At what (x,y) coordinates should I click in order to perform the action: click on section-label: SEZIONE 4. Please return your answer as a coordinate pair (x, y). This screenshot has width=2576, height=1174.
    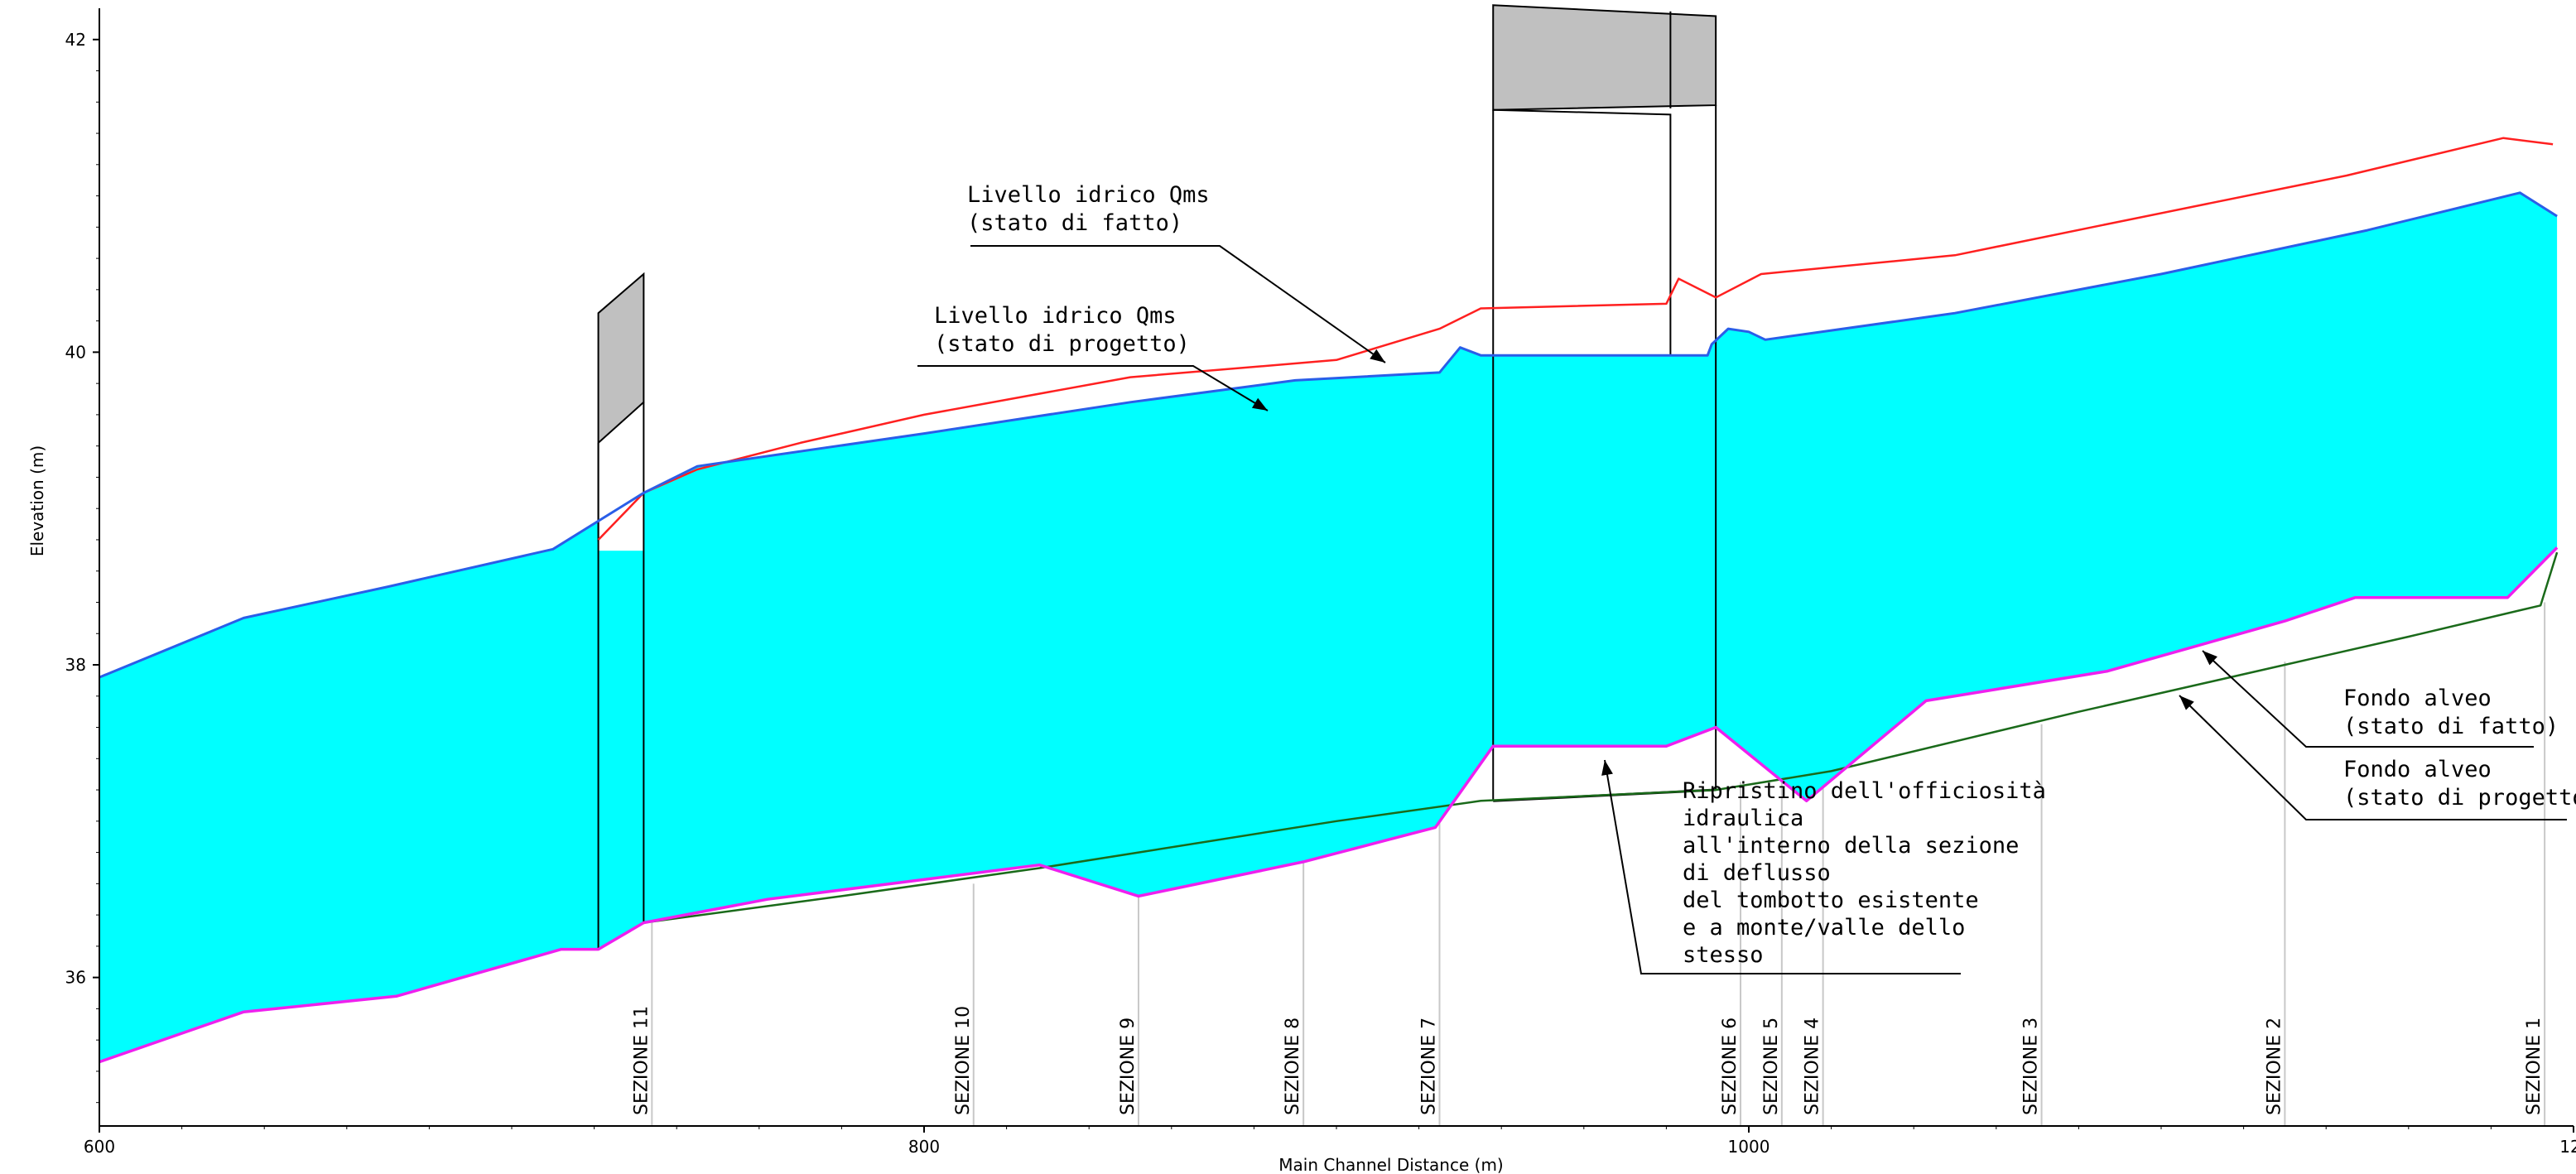
    Looking at the image, I should click on (1813, 1066).